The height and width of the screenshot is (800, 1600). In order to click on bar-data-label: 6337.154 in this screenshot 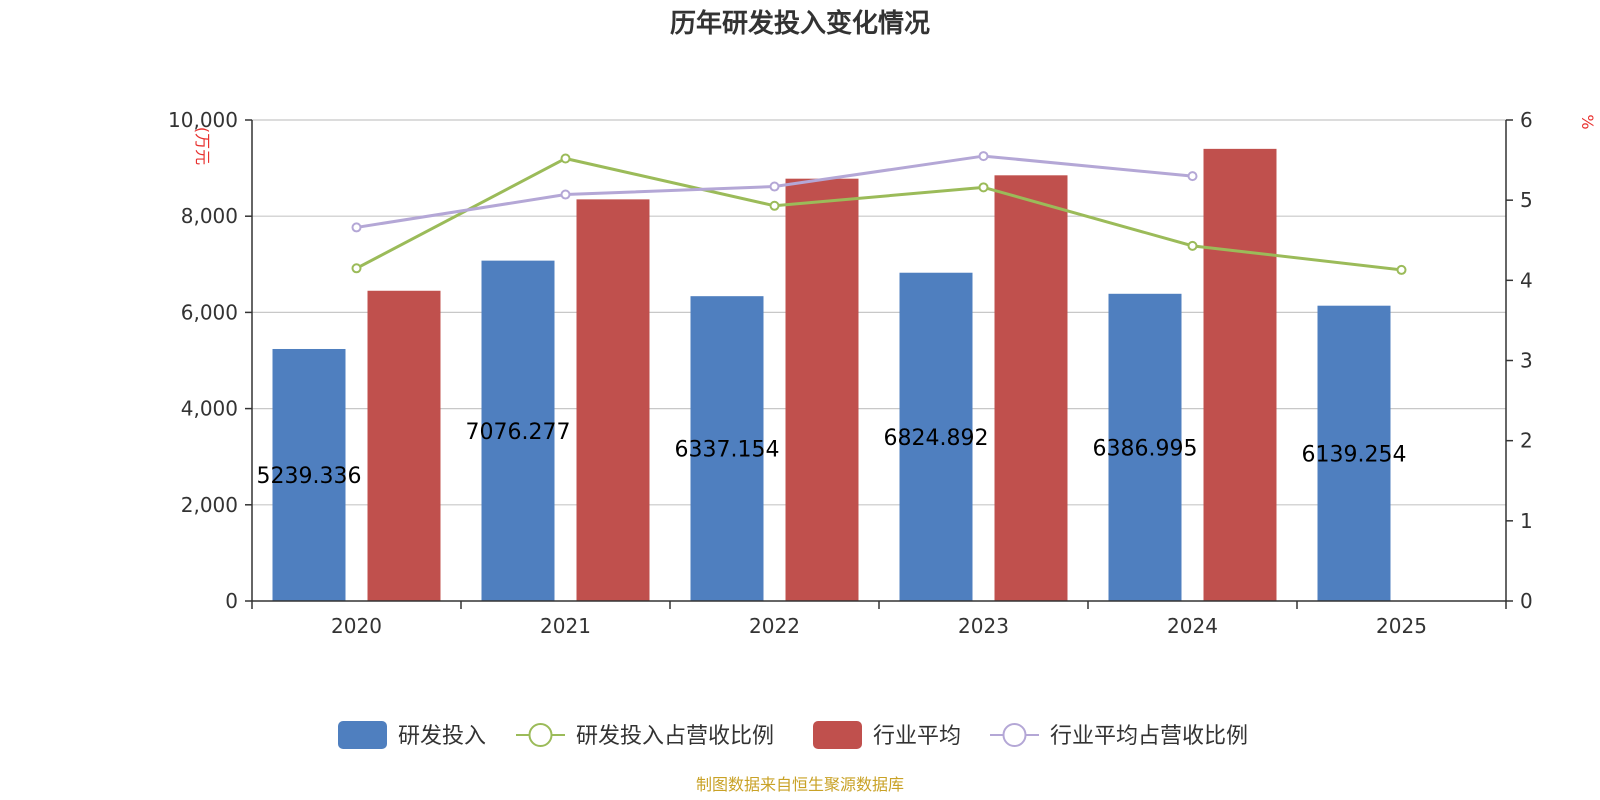, I will do `click(727, 450)`.